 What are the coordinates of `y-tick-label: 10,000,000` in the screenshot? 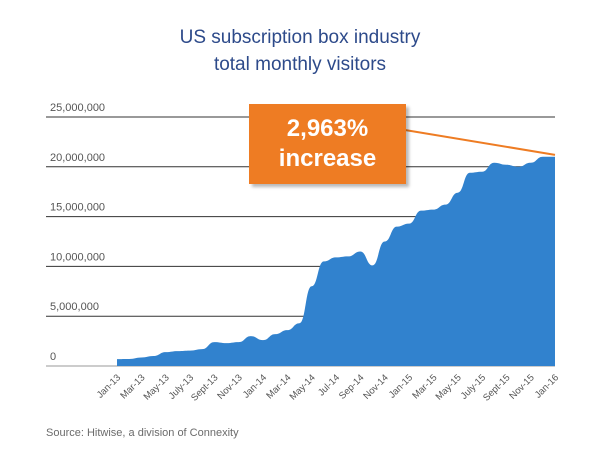 It's located at (77, 257).